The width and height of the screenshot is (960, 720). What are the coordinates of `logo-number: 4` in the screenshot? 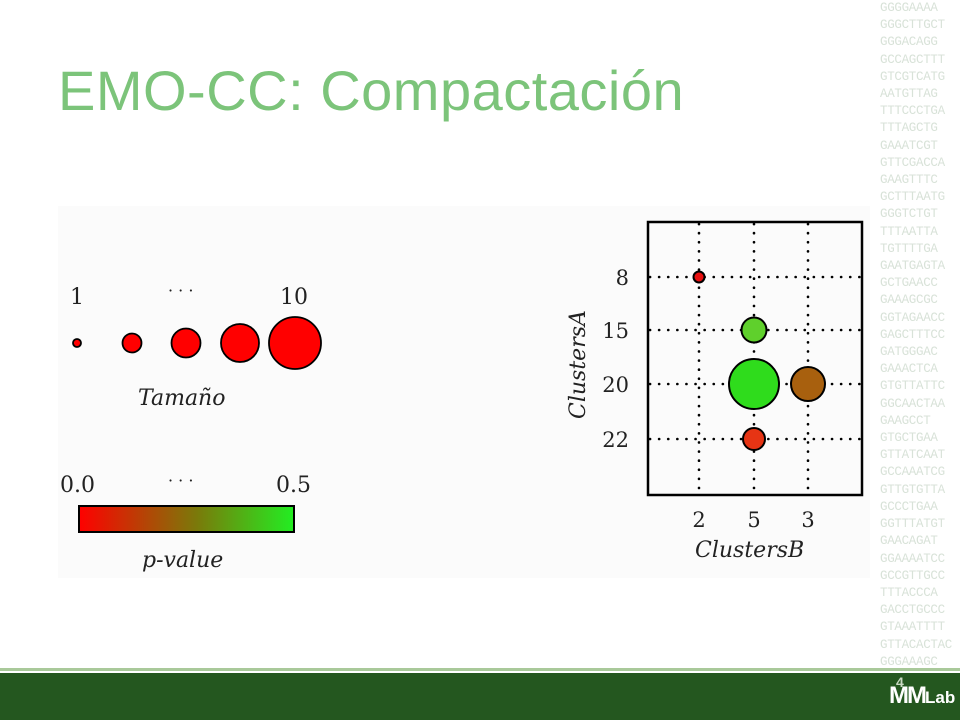 It's located at (900, 682).